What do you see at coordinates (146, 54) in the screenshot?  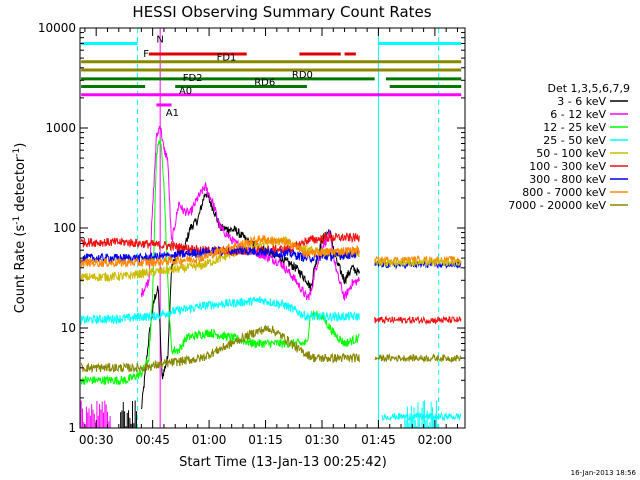 I see `flag-label: F` at bounding box center [146, 54].